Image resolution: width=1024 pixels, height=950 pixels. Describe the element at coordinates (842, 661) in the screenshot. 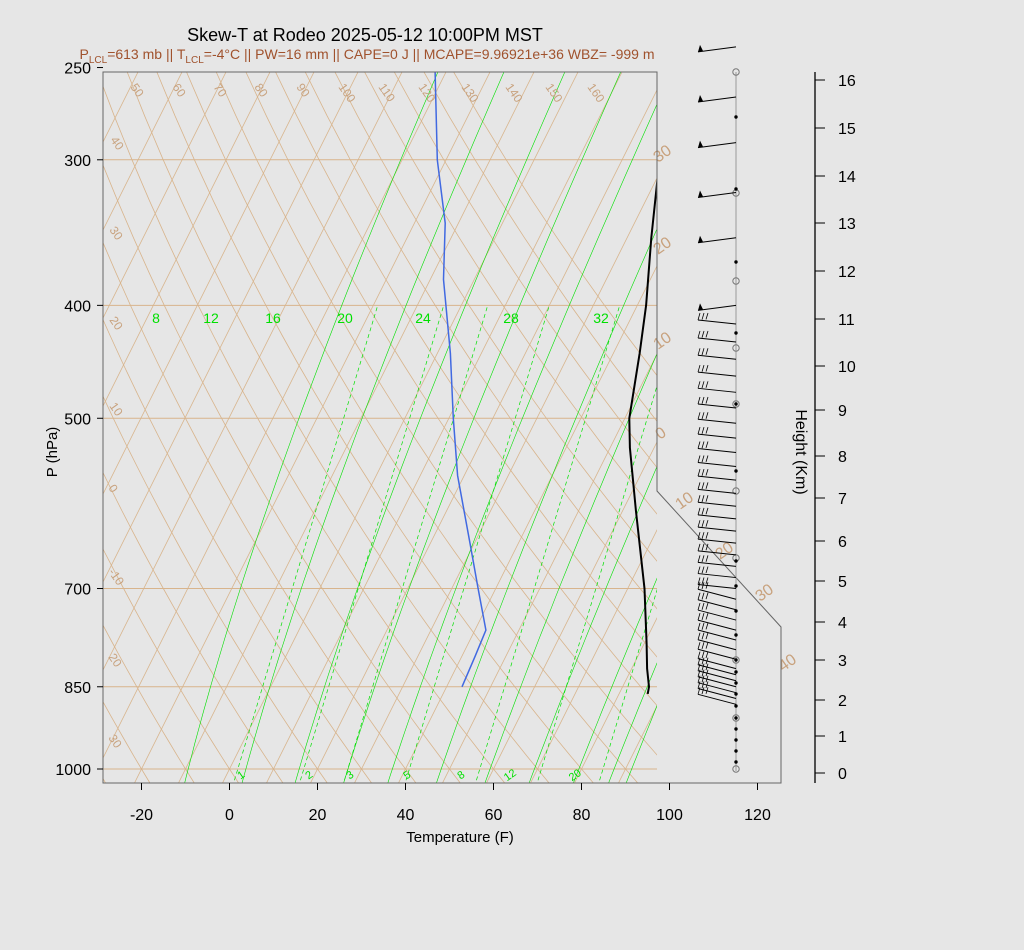

I see `height-tick-label: 3` at that location.